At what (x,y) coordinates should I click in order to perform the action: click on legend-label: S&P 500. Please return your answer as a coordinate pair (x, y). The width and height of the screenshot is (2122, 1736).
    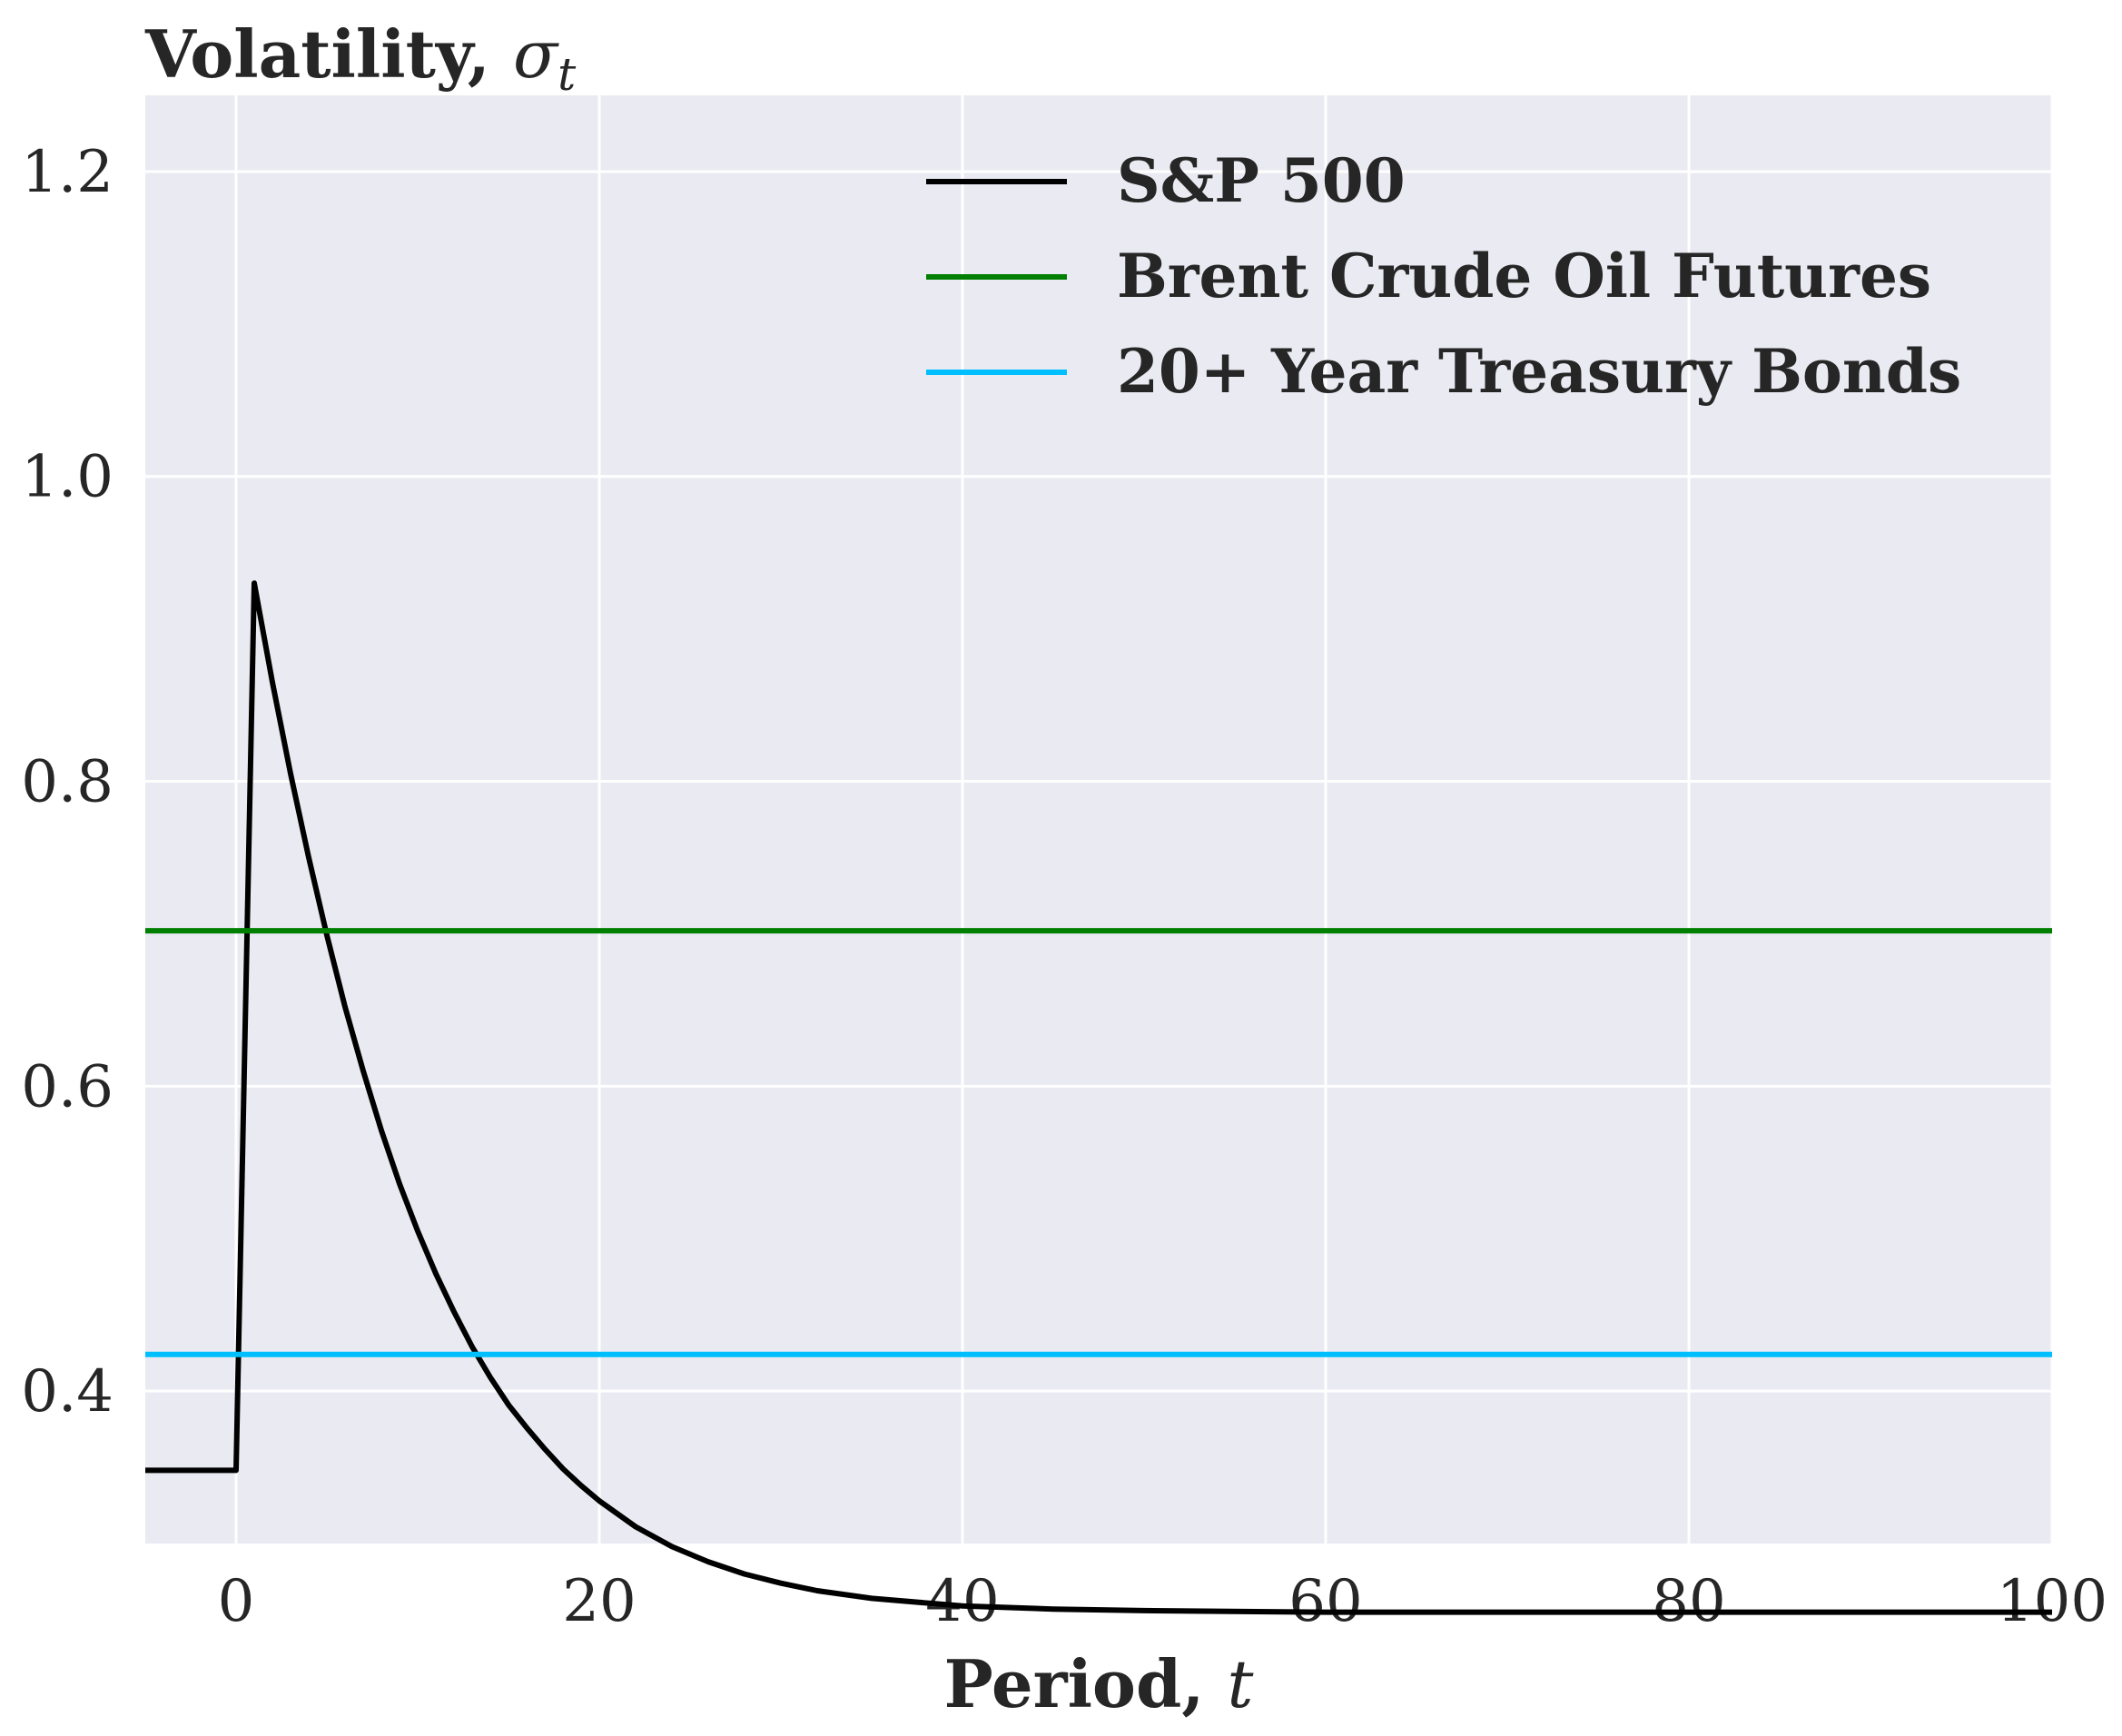
    Looking at the image, I should click on (1261, 180).